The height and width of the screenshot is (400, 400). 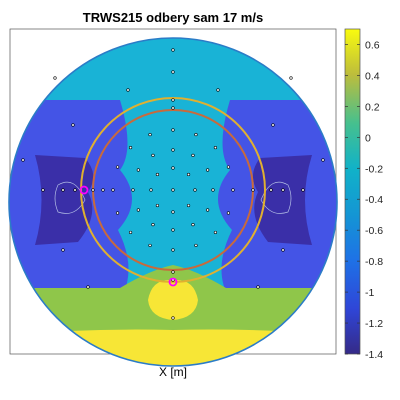 I want to click on colorbar-ticks: 0.6 0.4 0.2 0 -0.2 -0.4 -0.6 -0.8 -1 -1.2 -1.4, so click(x=364, y=200).